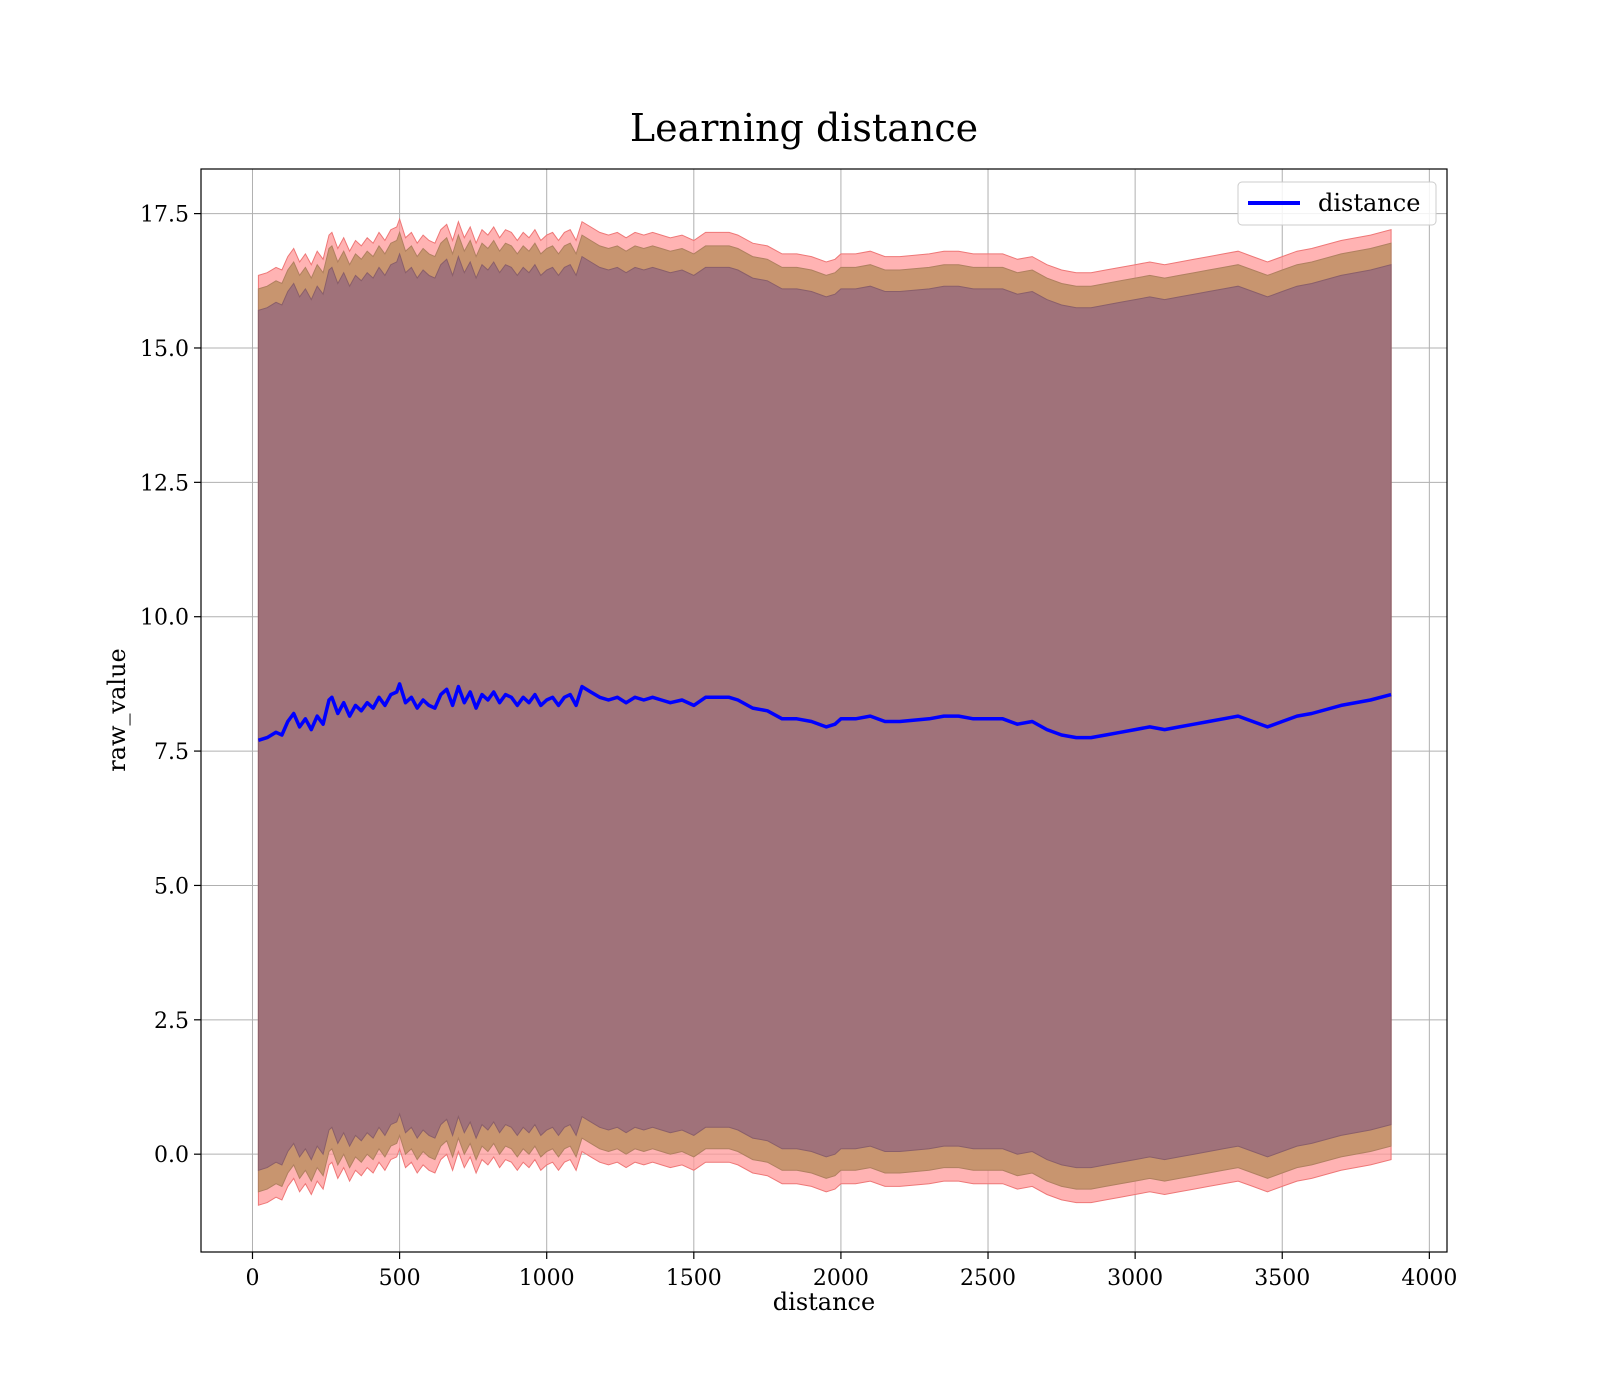 This screenshot has height=1400, width=1600. I want to click on x-tick-label: 2000, so click(841, 1278).